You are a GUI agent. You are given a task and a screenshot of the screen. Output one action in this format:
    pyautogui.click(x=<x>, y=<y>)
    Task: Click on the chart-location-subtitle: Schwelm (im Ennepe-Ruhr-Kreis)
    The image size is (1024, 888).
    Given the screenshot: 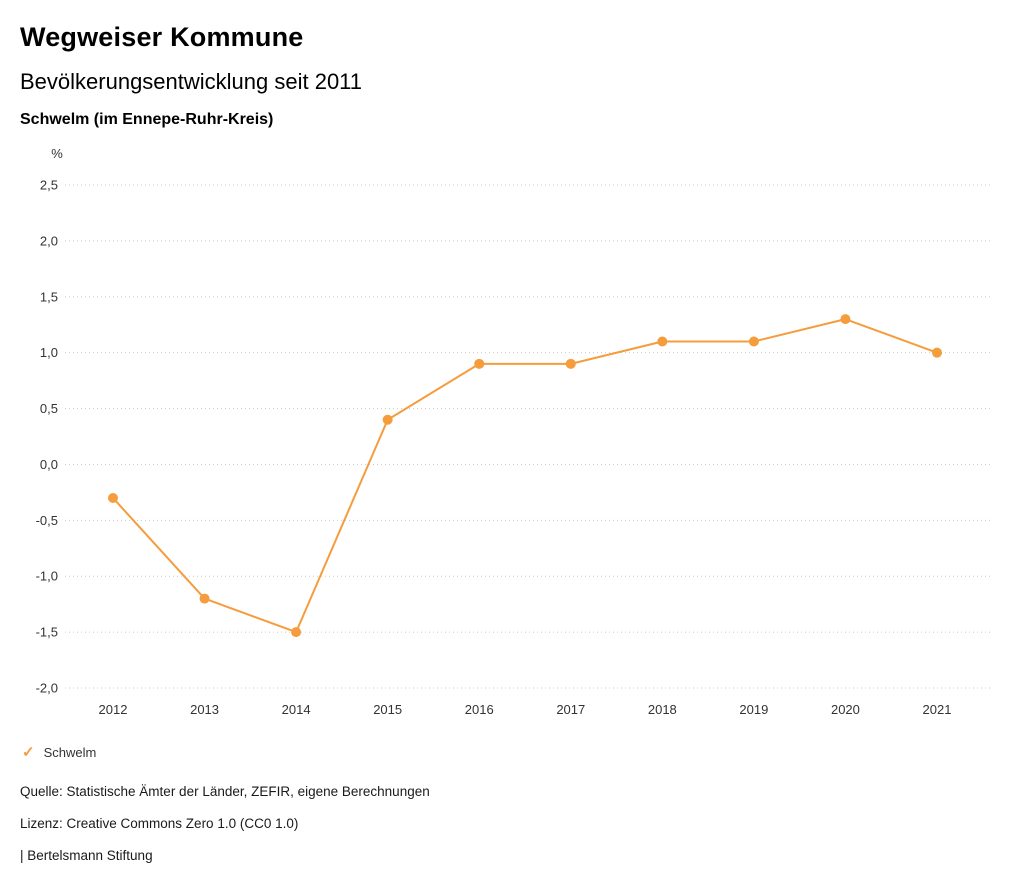 What is the action you would take?
    pyautogui.click(x=147, y=119)
    